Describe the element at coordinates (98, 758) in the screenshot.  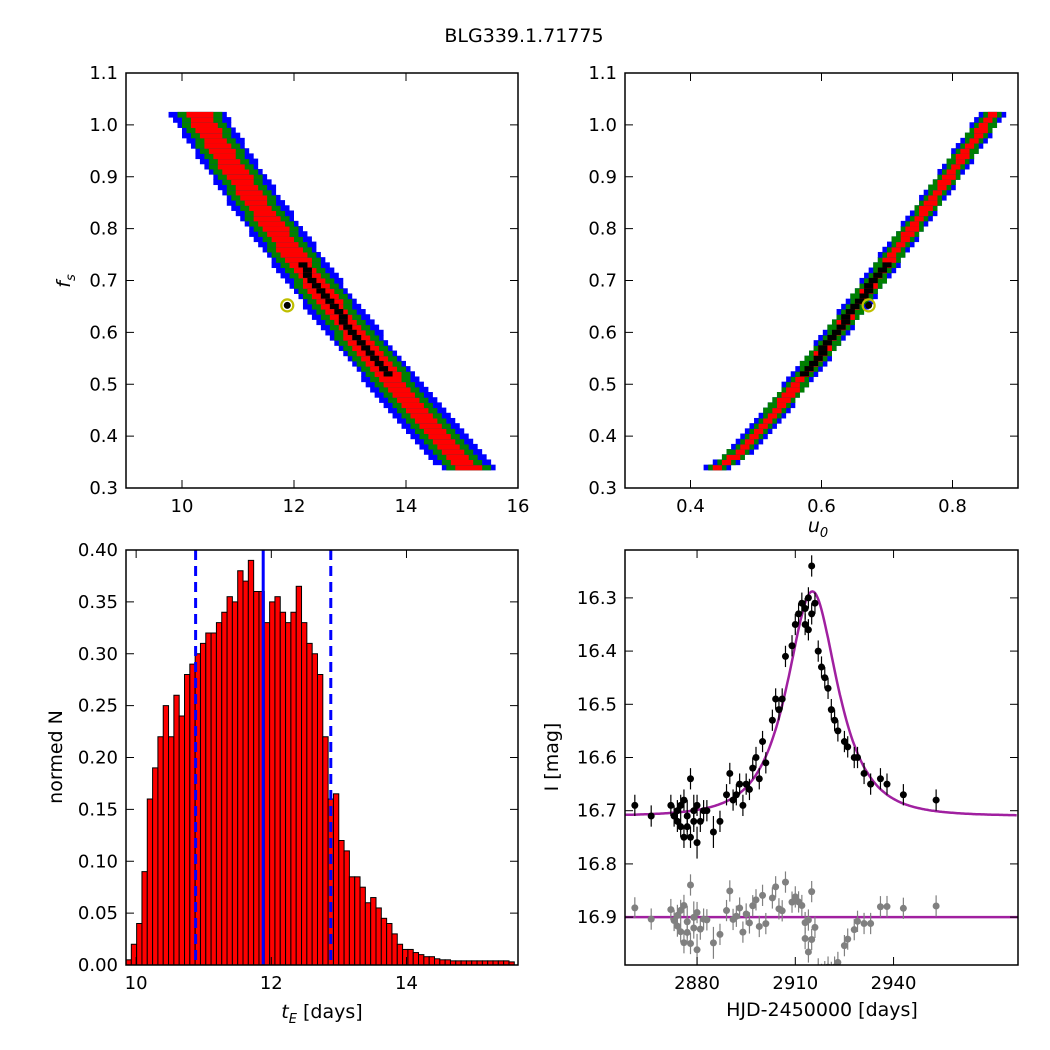
I see `y-tick-label: 0.20` at that location.